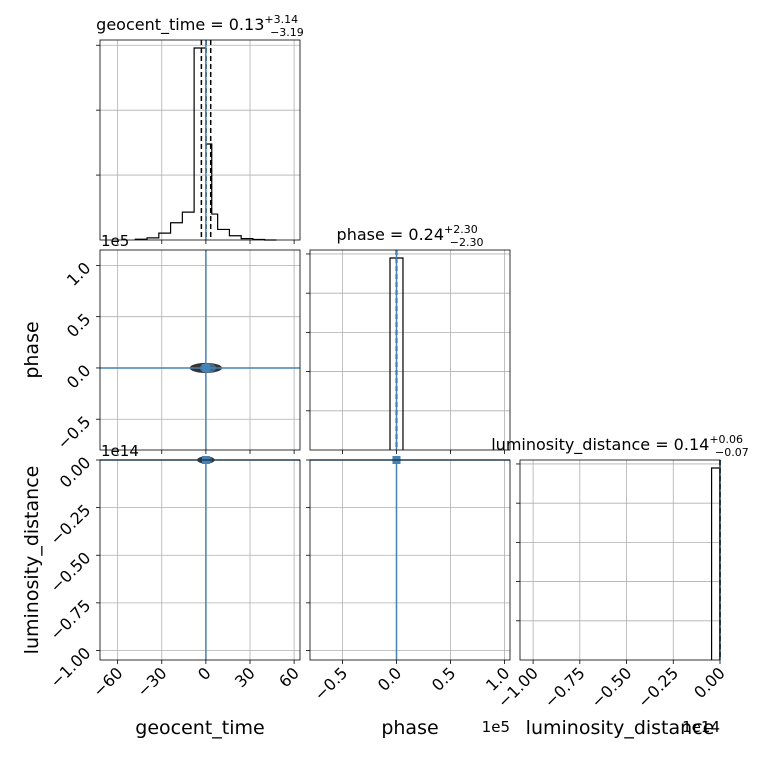  What do you see at coordinates (410, 560) in the screenshot?
I see `scatter-panel-phase-luminosity_distance-frame` at bounding box center [410, 560].